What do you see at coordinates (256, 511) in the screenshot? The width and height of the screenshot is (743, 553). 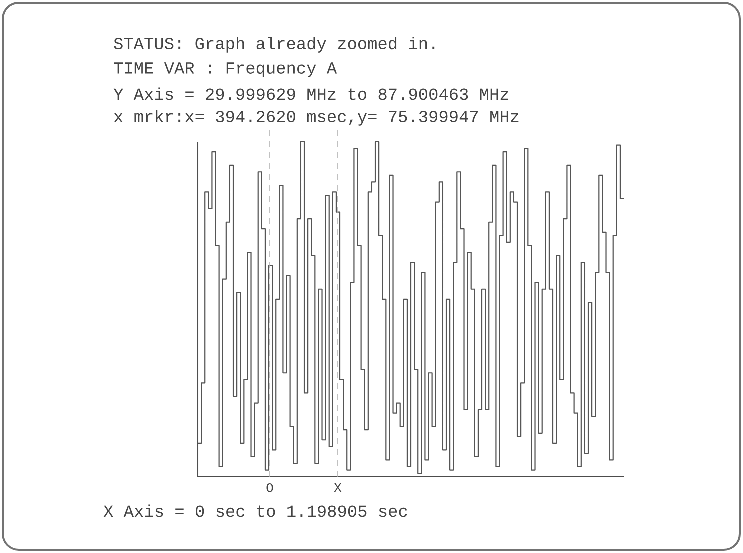 I see `text: X Axis = 0 sec to 1.198905 sec` at bounding box center [256, 511].